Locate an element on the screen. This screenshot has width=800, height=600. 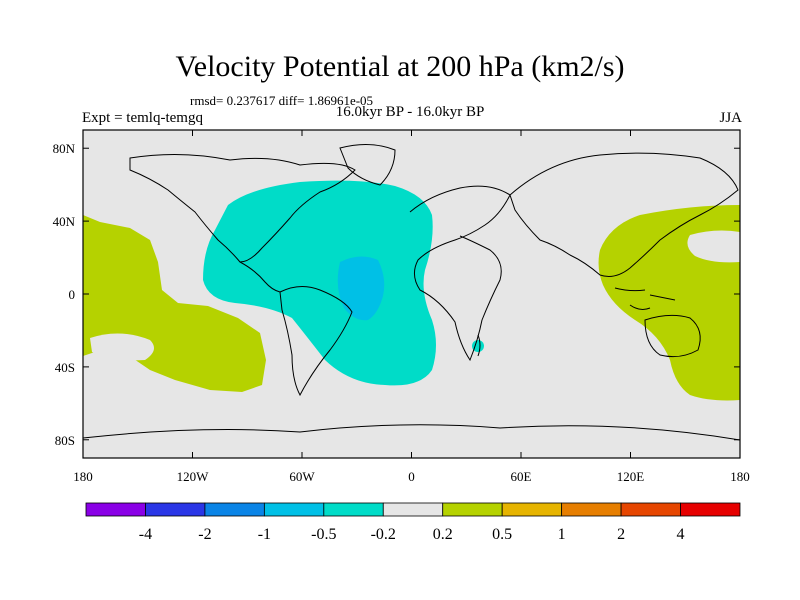
colorbar-label: -0.2 is located at coordinates (383, 534).